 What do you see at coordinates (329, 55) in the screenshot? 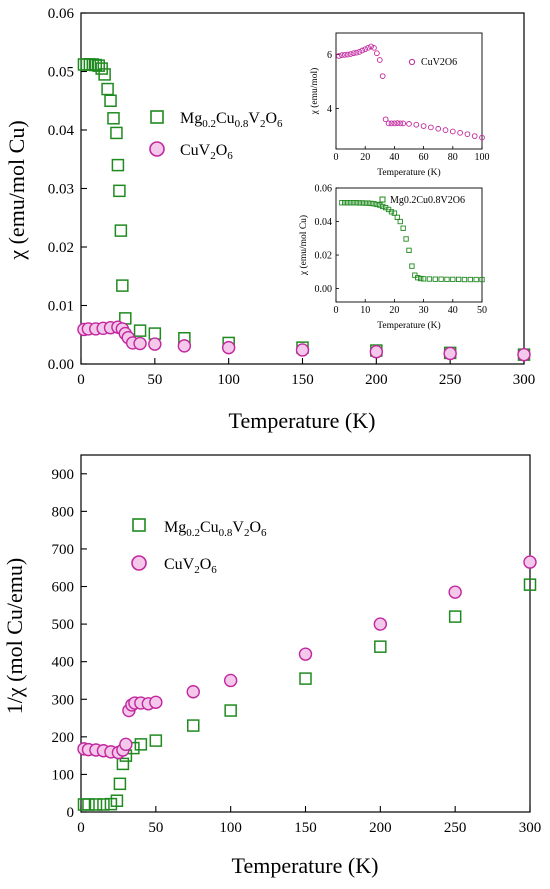
I see `y-tick-label: 6` at bounding box center [329, 55].